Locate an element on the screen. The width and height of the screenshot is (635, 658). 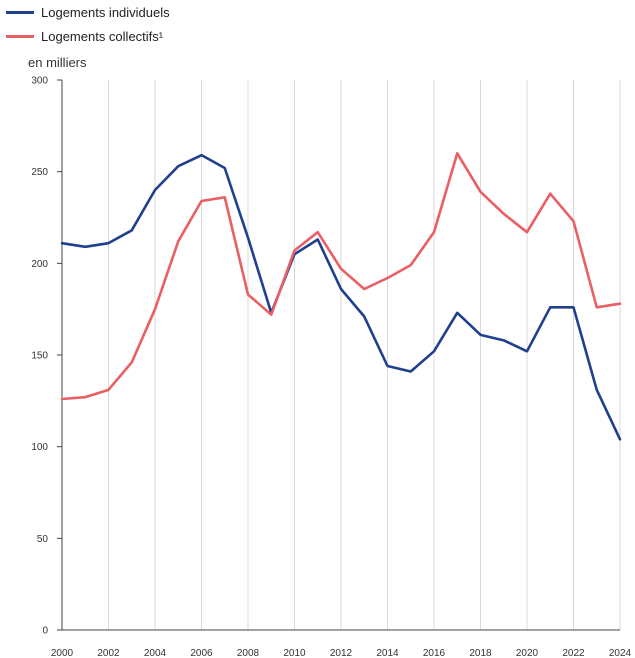
y-tick-label-100: 100 is located at coordinates (39, 447).